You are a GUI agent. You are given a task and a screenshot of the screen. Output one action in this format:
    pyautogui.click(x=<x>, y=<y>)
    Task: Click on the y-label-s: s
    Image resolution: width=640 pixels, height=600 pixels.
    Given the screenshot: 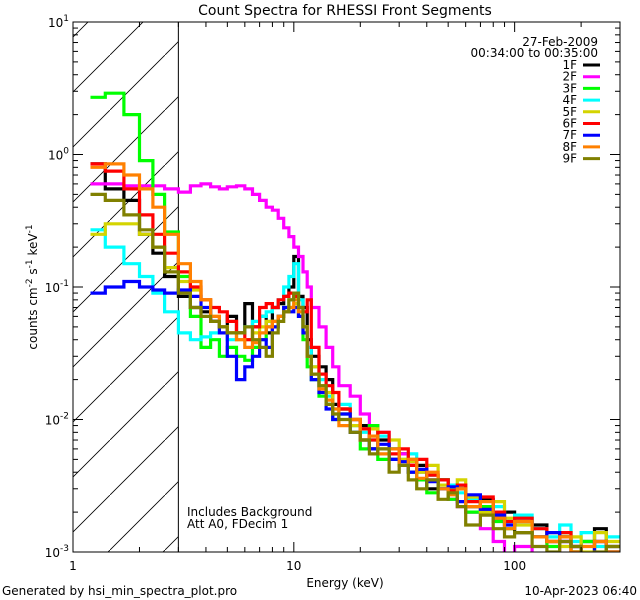 What is the action you would take?
    pyautogui.click(x=33, y=273)
    